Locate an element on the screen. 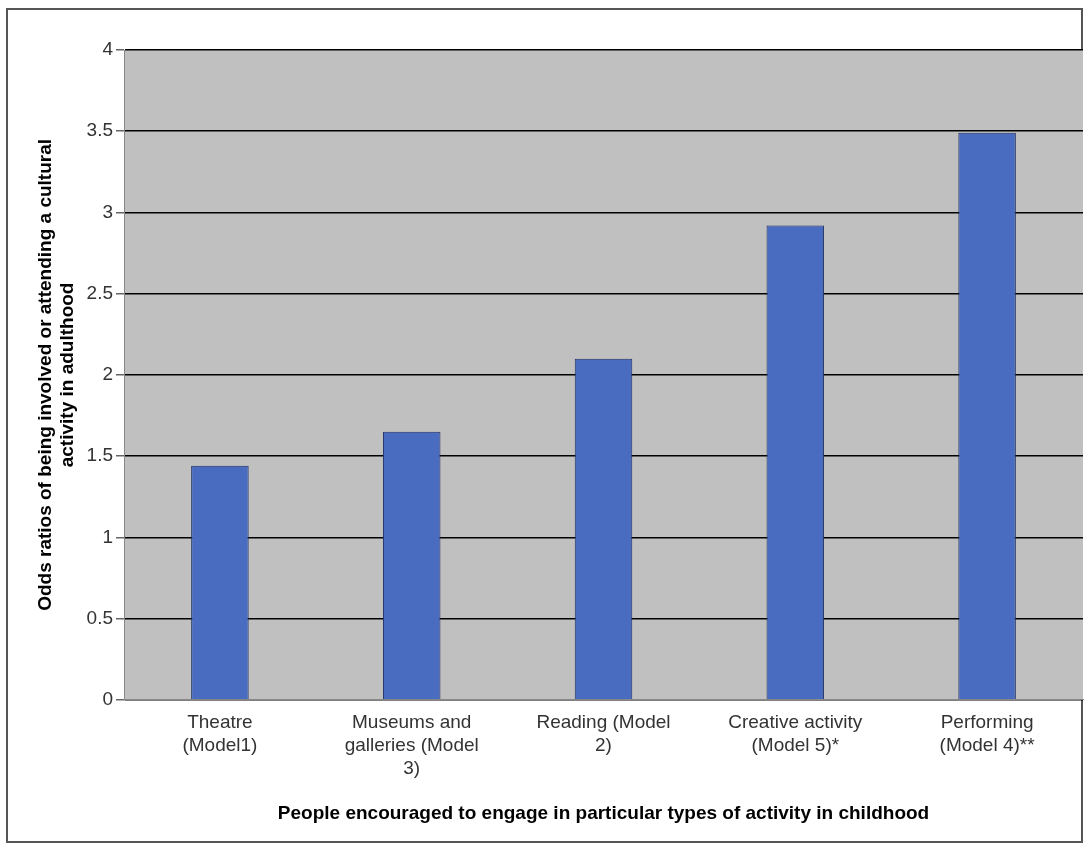 The image size is (1089, 849). y-tick-label: 2 is located at coordinates (108, 374).